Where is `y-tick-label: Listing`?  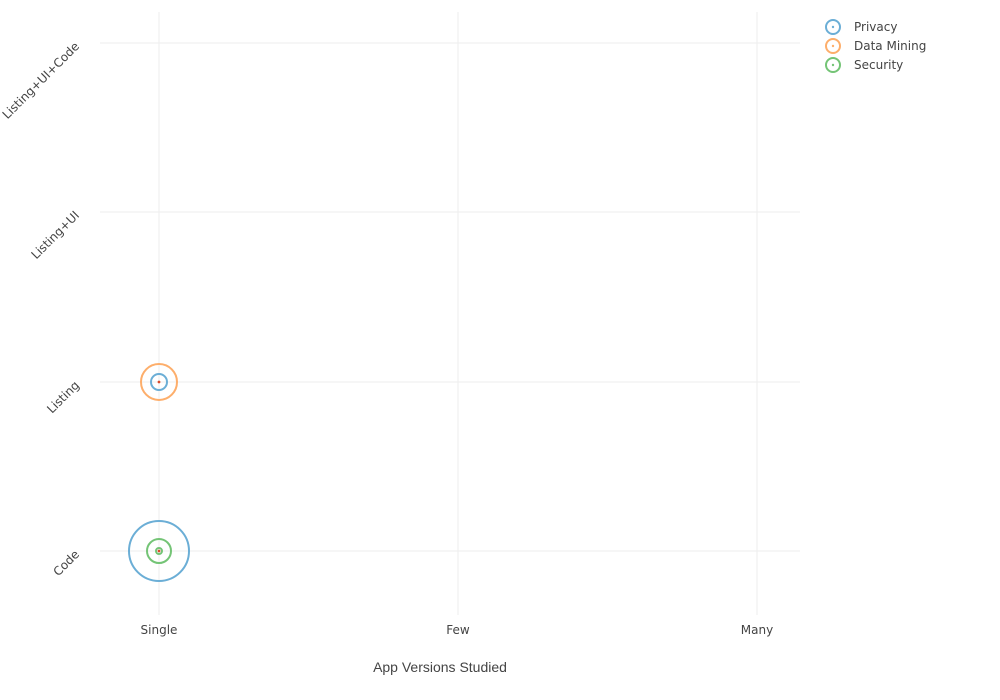 y-tick-label: Listing is located at coordinates (63, 397).